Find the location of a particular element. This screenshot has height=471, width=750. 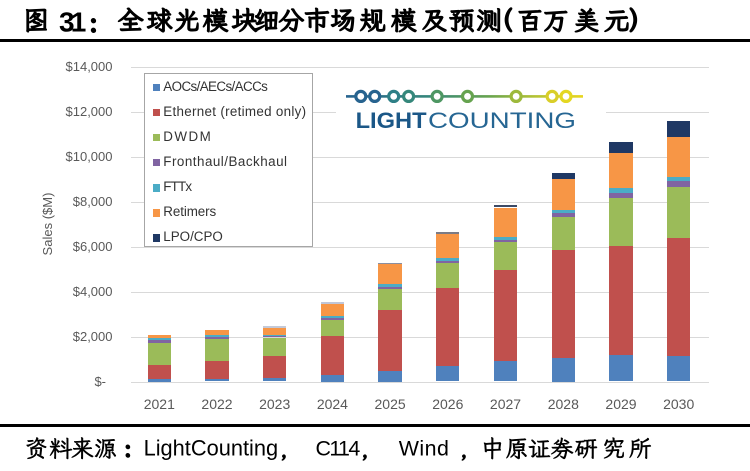

svg-text: Wind is located at coordinates (424, 449).